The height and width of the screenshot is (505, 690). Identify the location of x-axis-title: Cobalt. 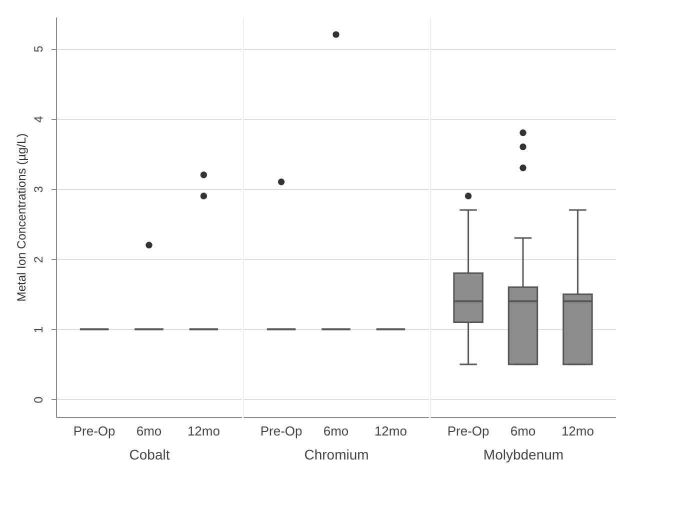
(149, 454).